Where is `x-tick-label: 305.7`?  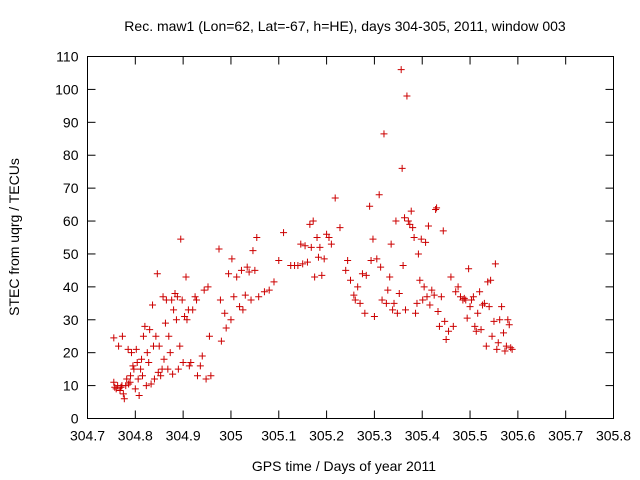
x-tick-label: 305.7 is located at coordinates (565, 436).